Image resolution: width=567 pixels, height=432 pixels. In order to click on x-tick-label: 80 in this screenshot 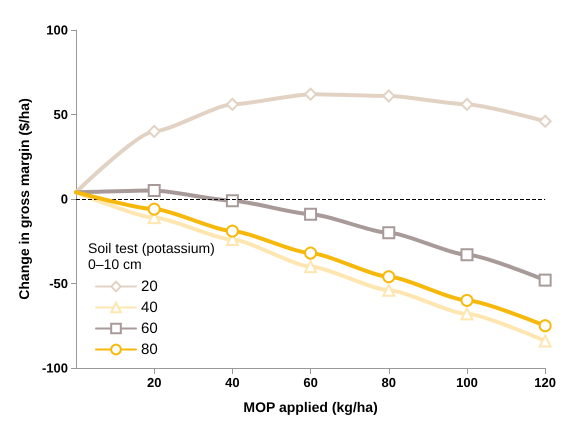, I will do `click(389, 382)`.